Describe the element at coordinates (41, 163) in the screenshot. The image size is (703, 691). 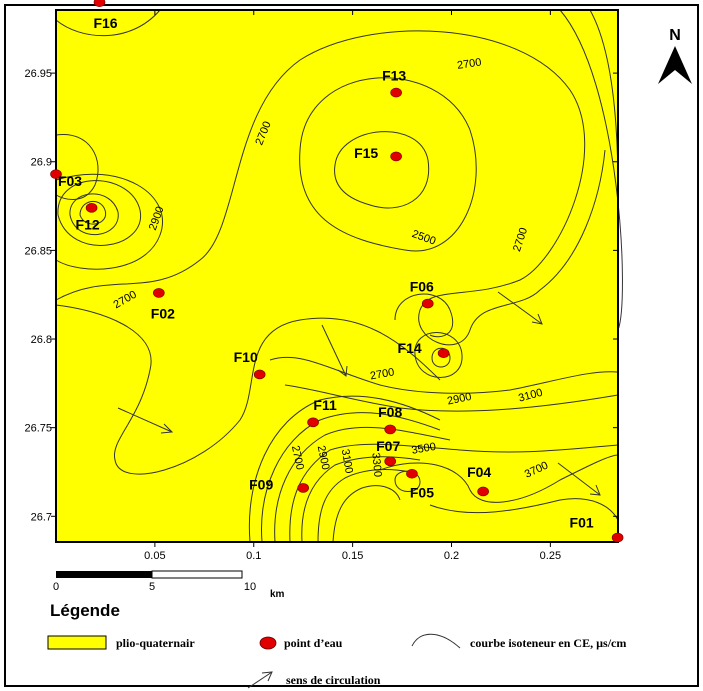
I see `y-tick-label: 26.9` at that location.